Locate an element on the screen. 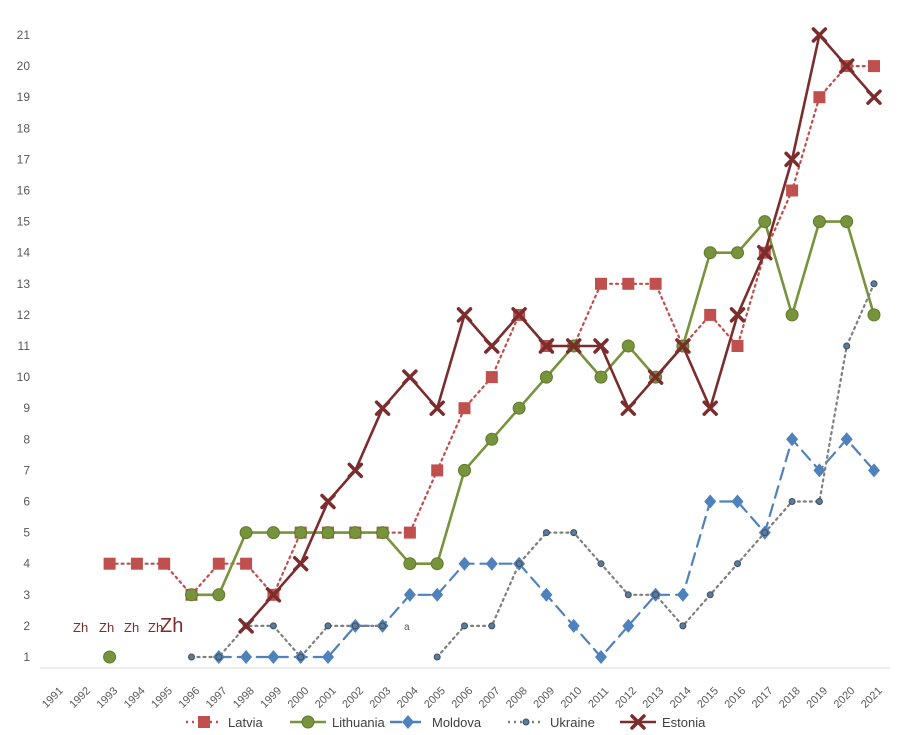 Image resolution: width=908 pixels, height=735 pixels. legend-item-estonia: Estonia is located at coordinates (663, 722).